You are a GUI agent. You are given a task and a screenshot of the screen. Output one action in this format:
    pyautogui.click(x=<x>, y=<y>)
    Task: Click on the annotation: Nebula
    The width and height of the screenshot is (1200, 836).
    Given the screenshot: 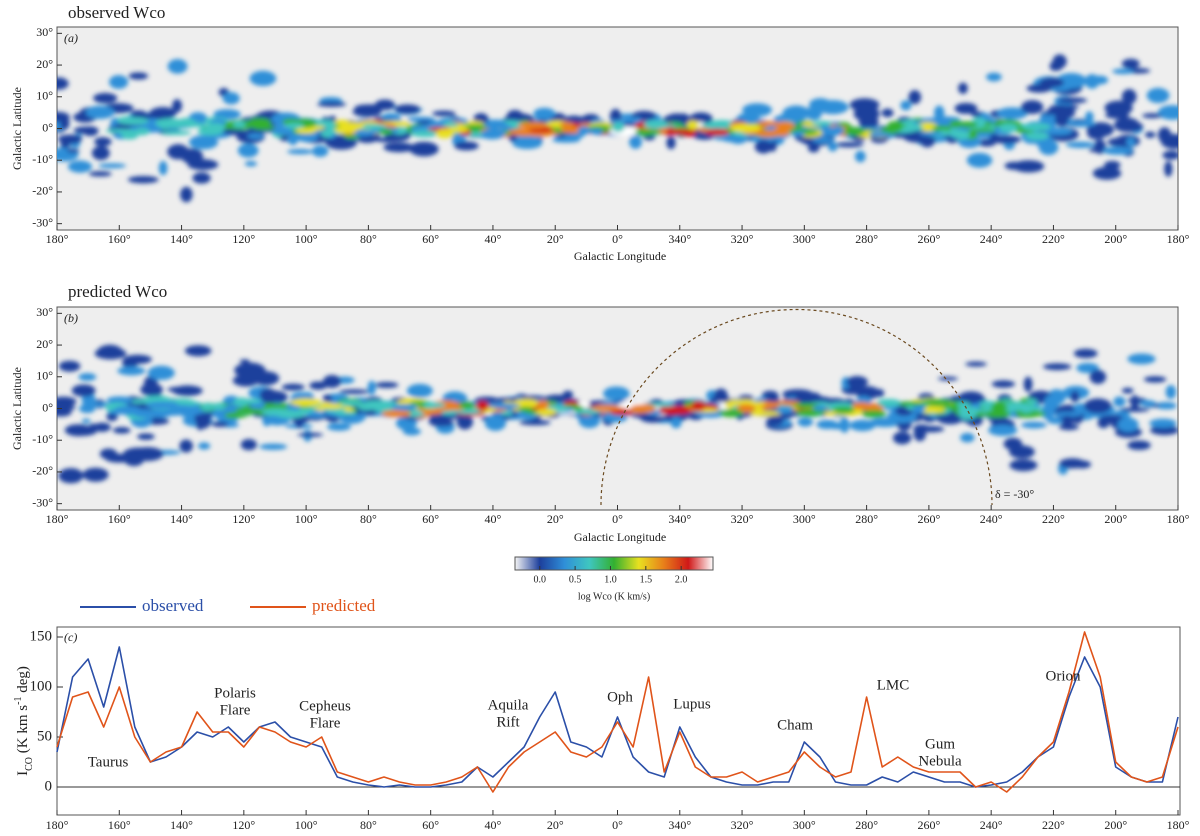 What is the action you would take?
    pyautogui.click(x=940, y=761)
    